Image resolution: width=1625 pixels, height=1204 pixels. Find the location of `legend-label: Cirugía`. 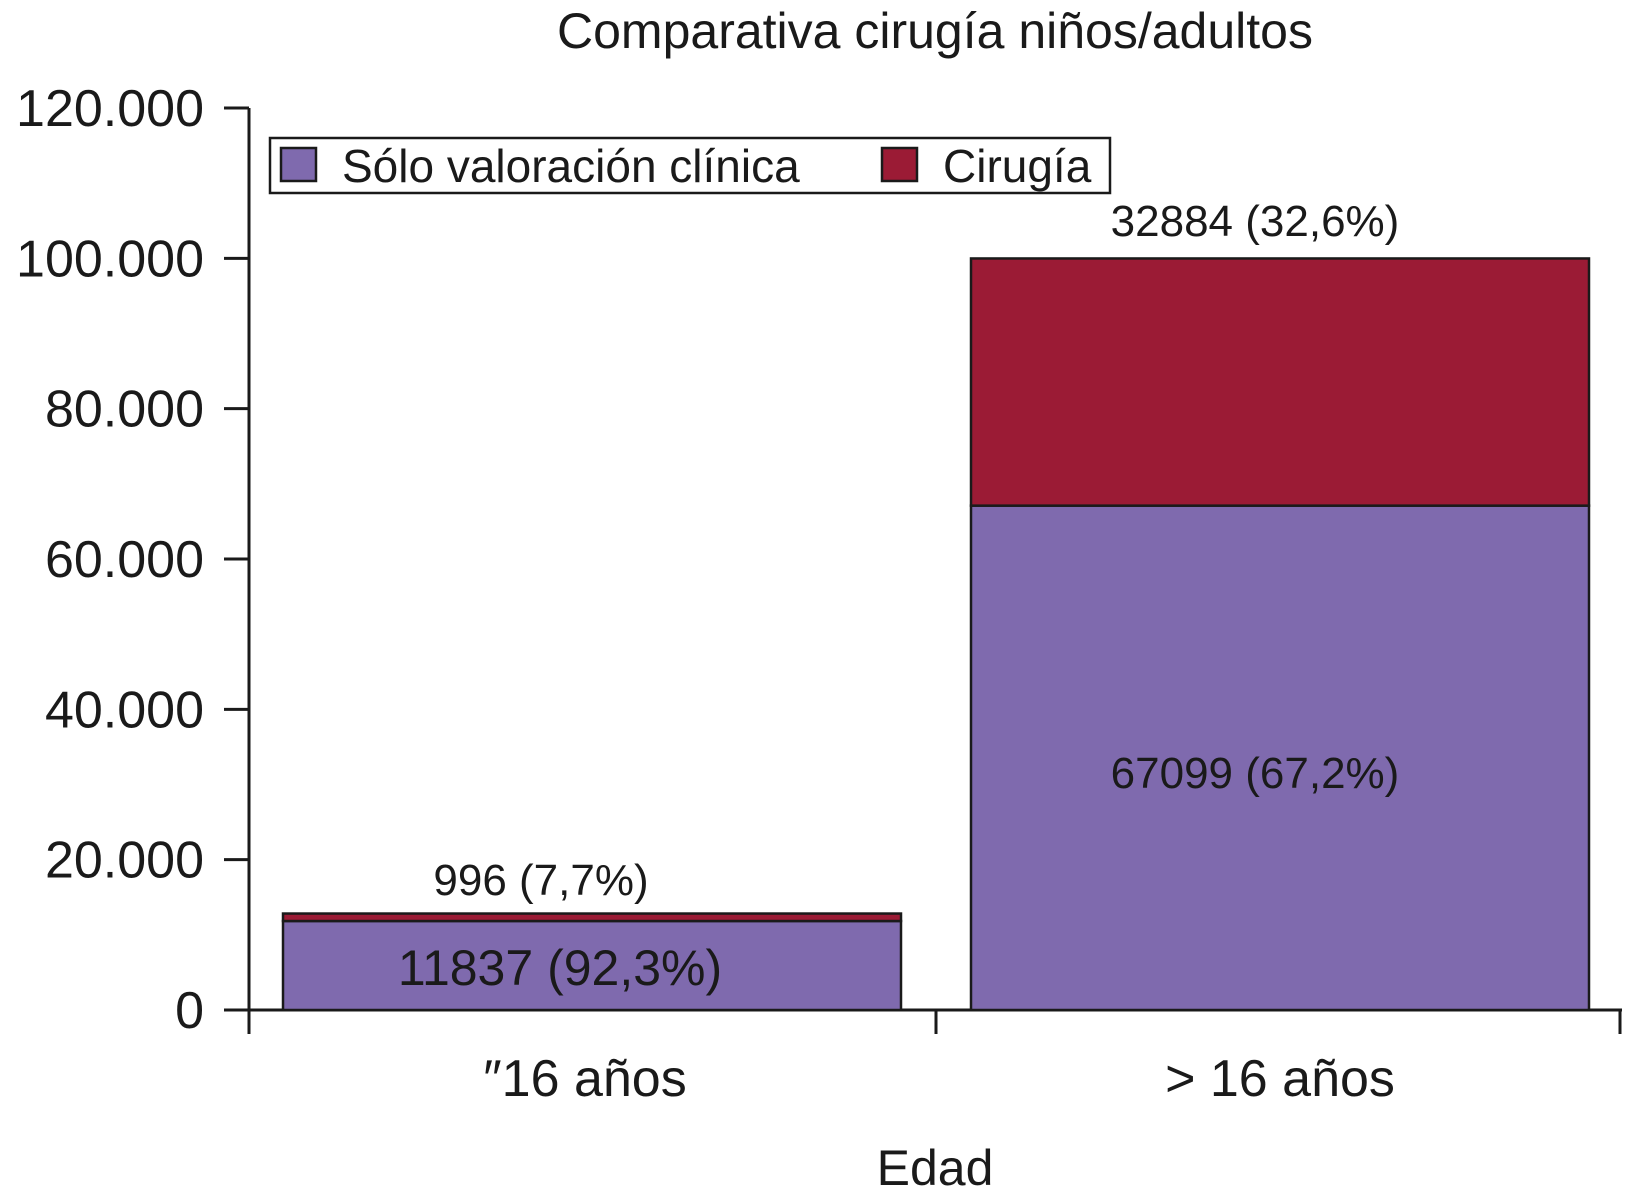

legend-label: Cirugía is located at coordinates (1017, 166).